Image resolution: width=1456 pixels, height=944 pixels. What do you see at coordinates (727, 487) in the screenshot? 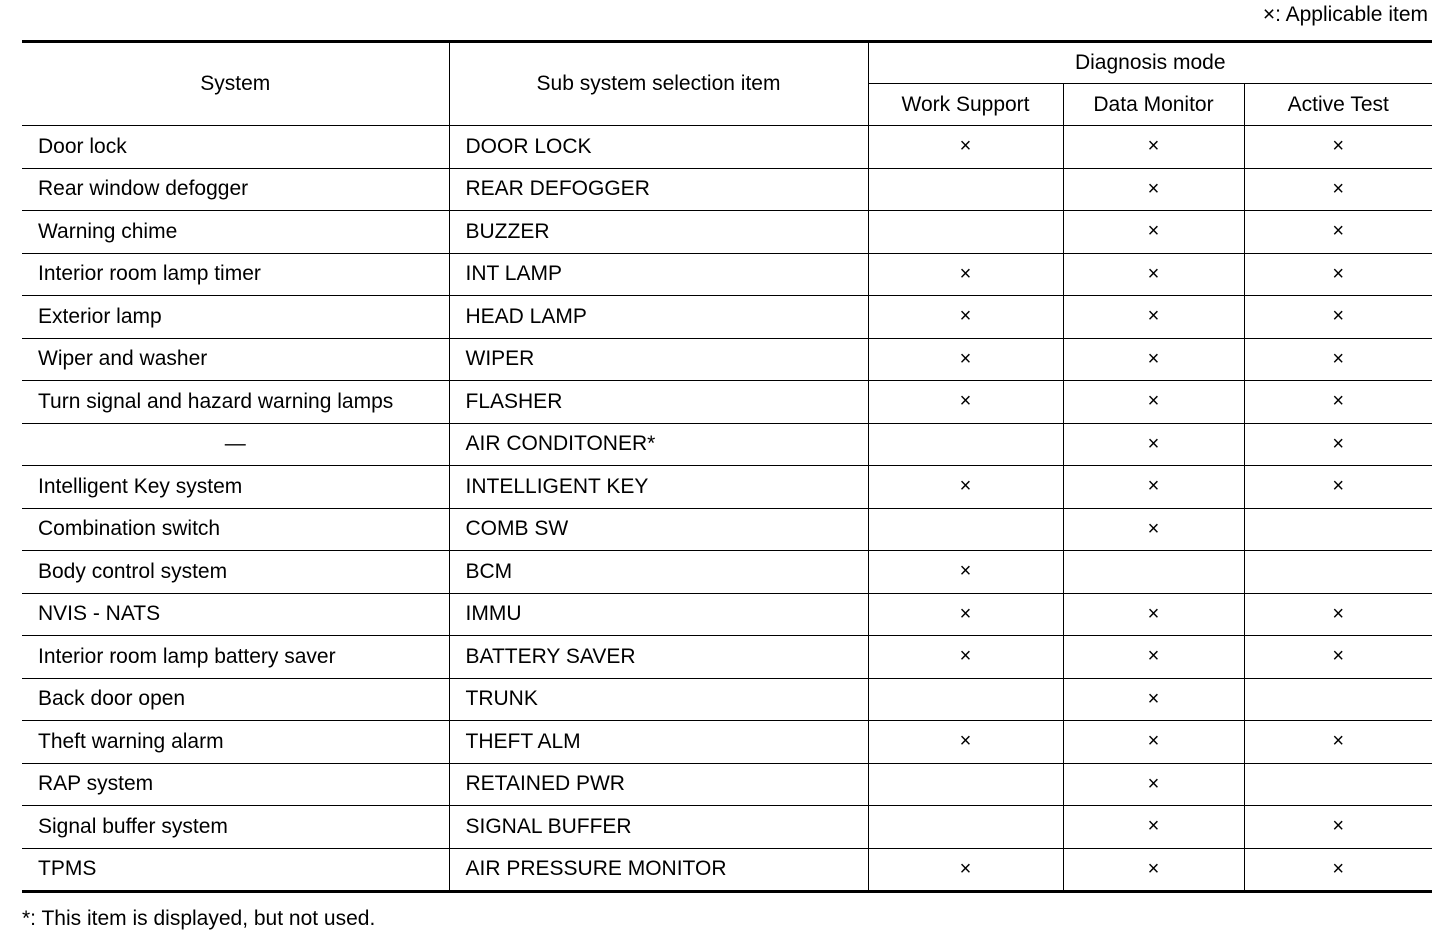
I see `table-row: Intelligent Key system INTELLIGENT KEY × × ×` at bounding box center [727, 487].